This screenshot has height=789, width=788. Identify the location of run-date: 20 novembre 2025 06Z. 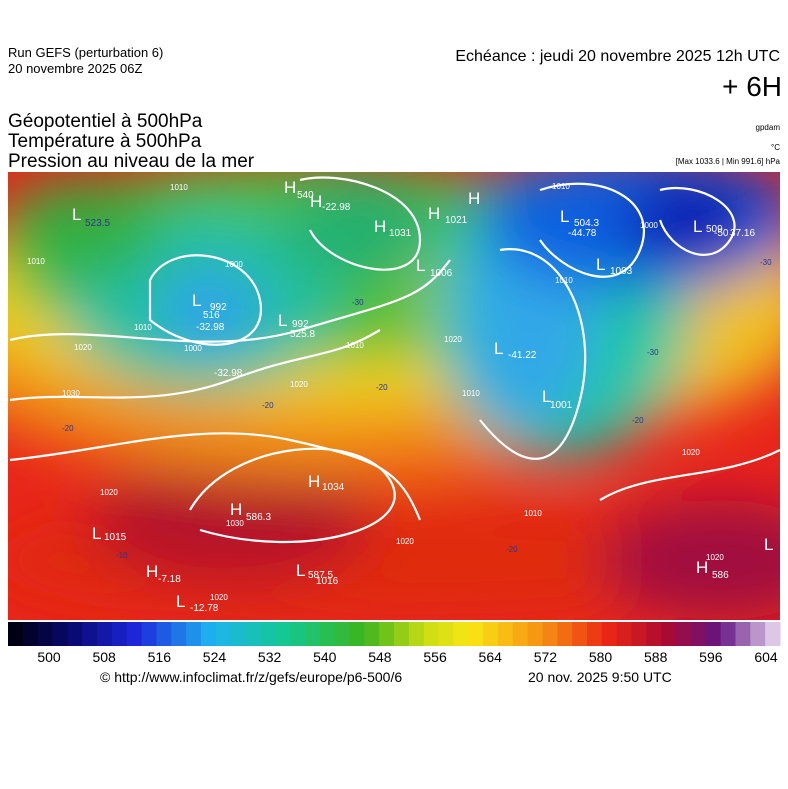
(75, 68).